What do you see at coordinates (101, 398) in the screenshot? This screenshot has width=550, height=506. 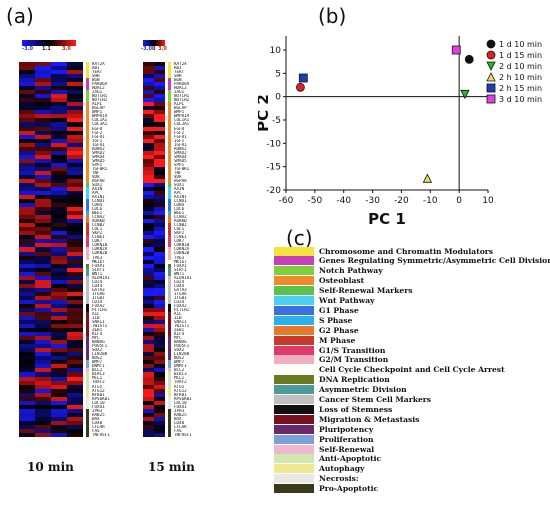 I see `gene-label: RPS6KB1` at bounding box center [101, 398].